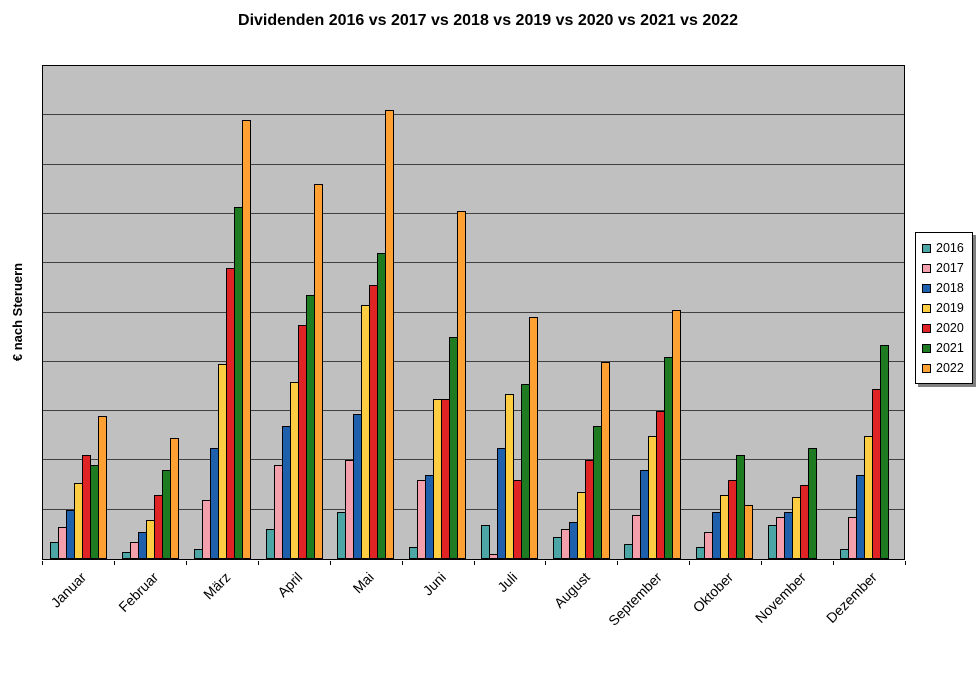  What do you see at coordinates (289, 585) in the screenshot?
I see `x-tick-label-april: April` at bounding box center [289, 585].